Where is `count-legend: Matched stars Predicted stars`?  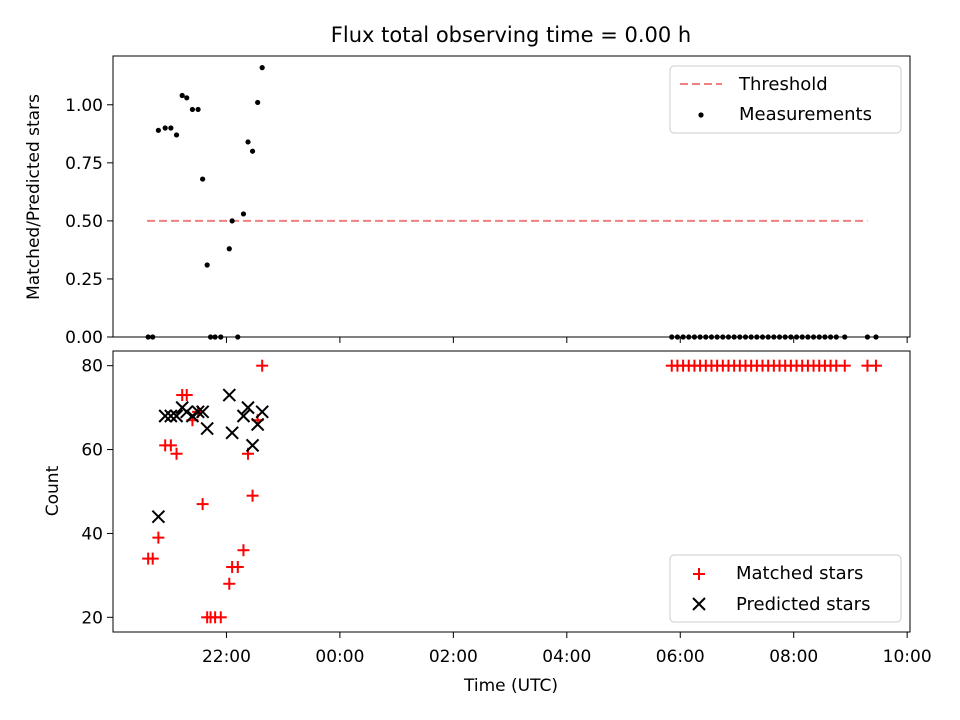 count-legend: Matched stars Predicted stars is located at coordinates (785, 588).